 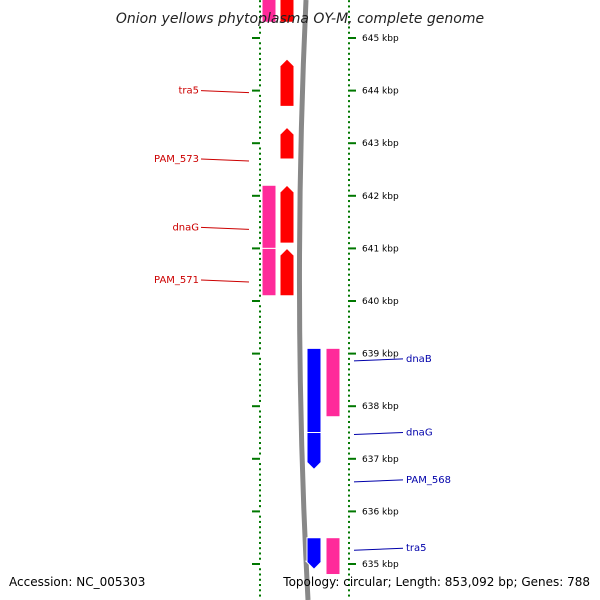 I want to click on reverse-gene-label: dnaG, so click(x=419, y=433).